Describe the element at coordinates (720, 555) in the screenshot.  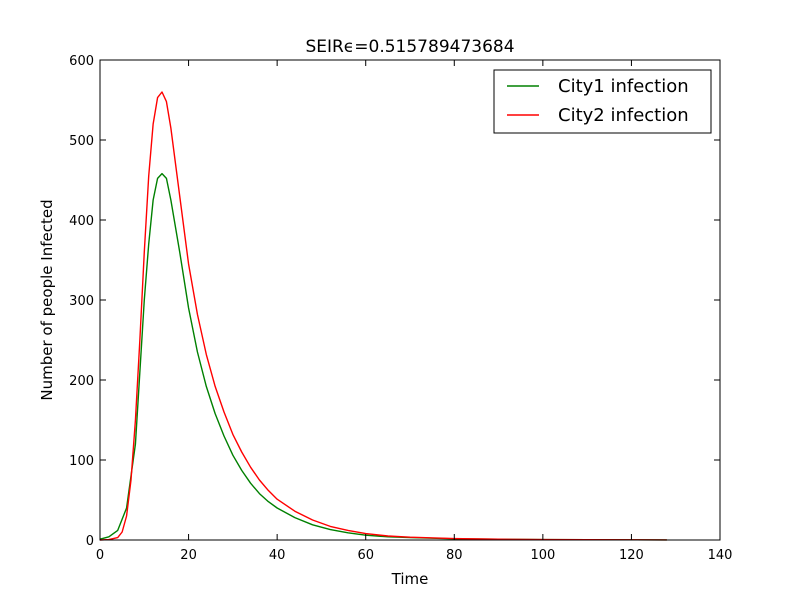
I see `x-tick-label: 140` at that location.